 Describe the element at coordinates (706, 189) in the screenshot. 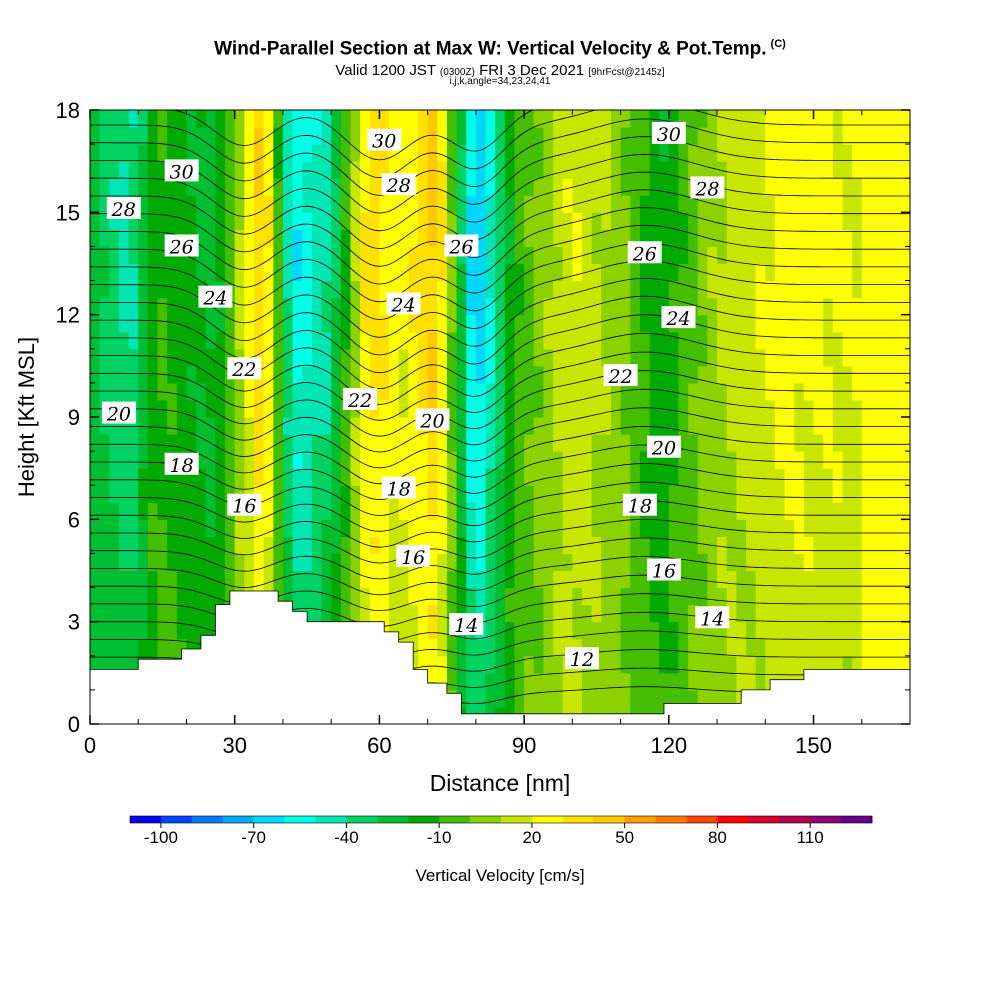

I see `theta-label-text: 28` at that location.